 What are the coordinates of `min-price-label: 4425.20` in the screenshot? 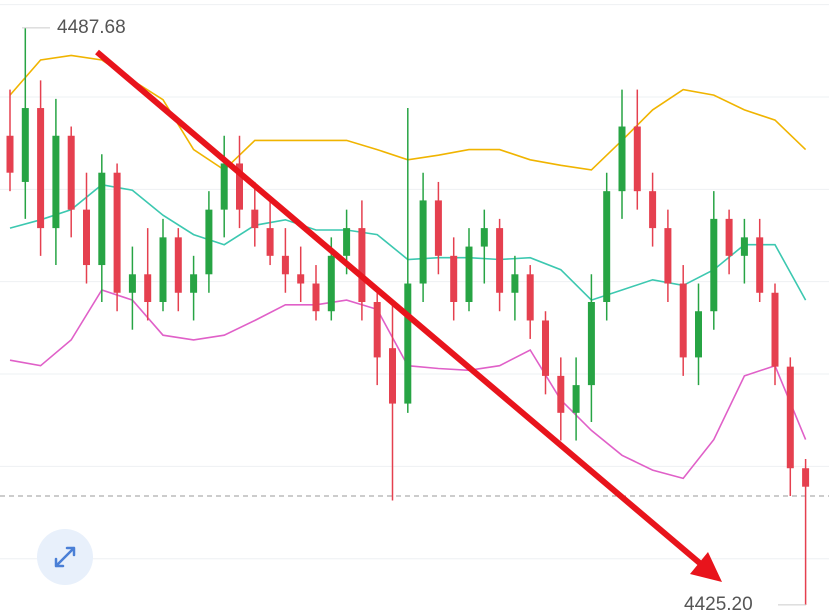 It's located at (718, 604).